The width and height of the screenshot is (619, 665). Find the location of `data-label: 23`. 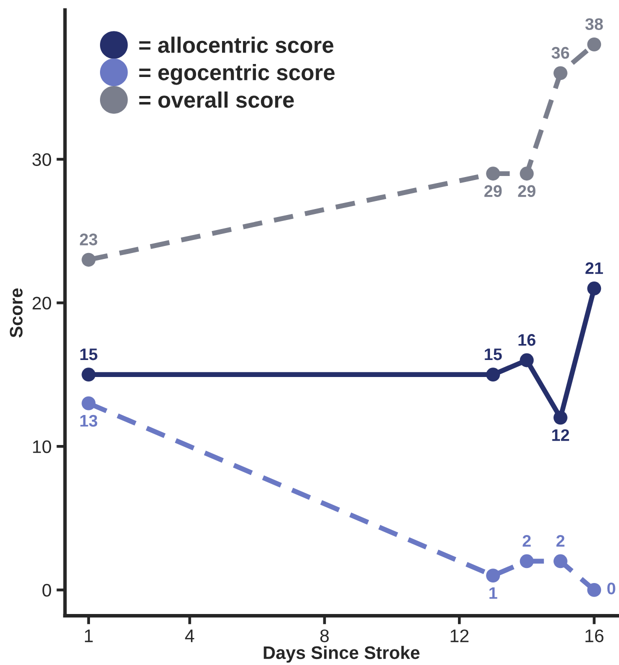

data-label: 23 is located at coordinates (89, 240).